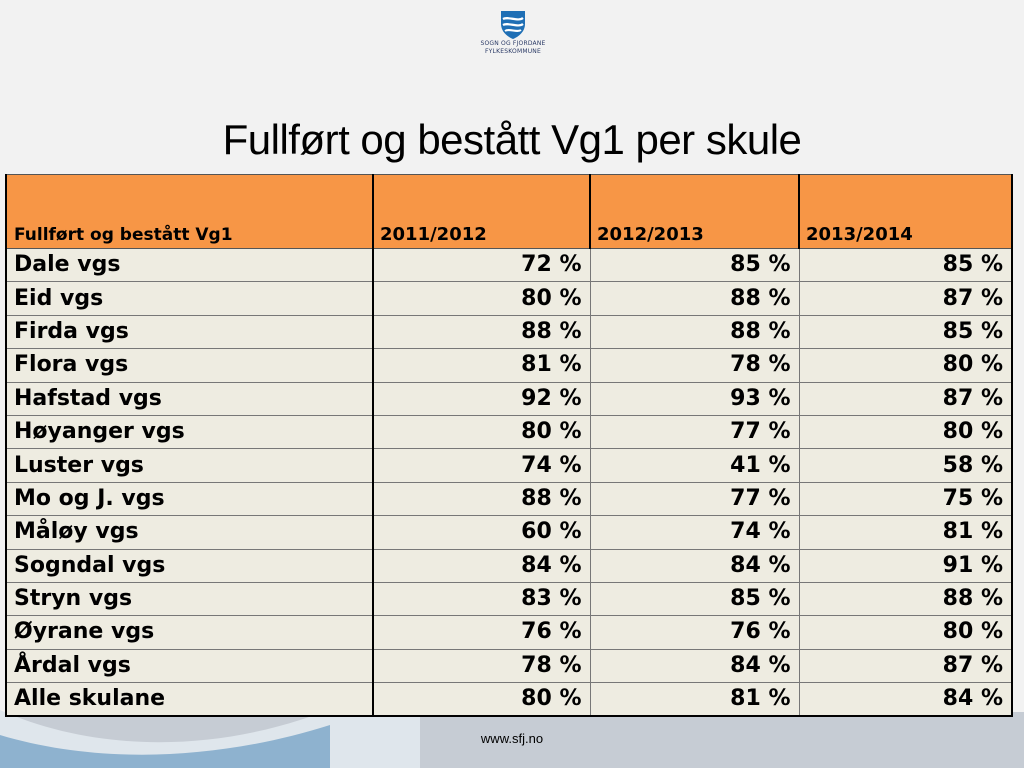 This screenshot has width=1024, height=768. I want to click on school-name-cell: Alle skulane, so click(189, 700).